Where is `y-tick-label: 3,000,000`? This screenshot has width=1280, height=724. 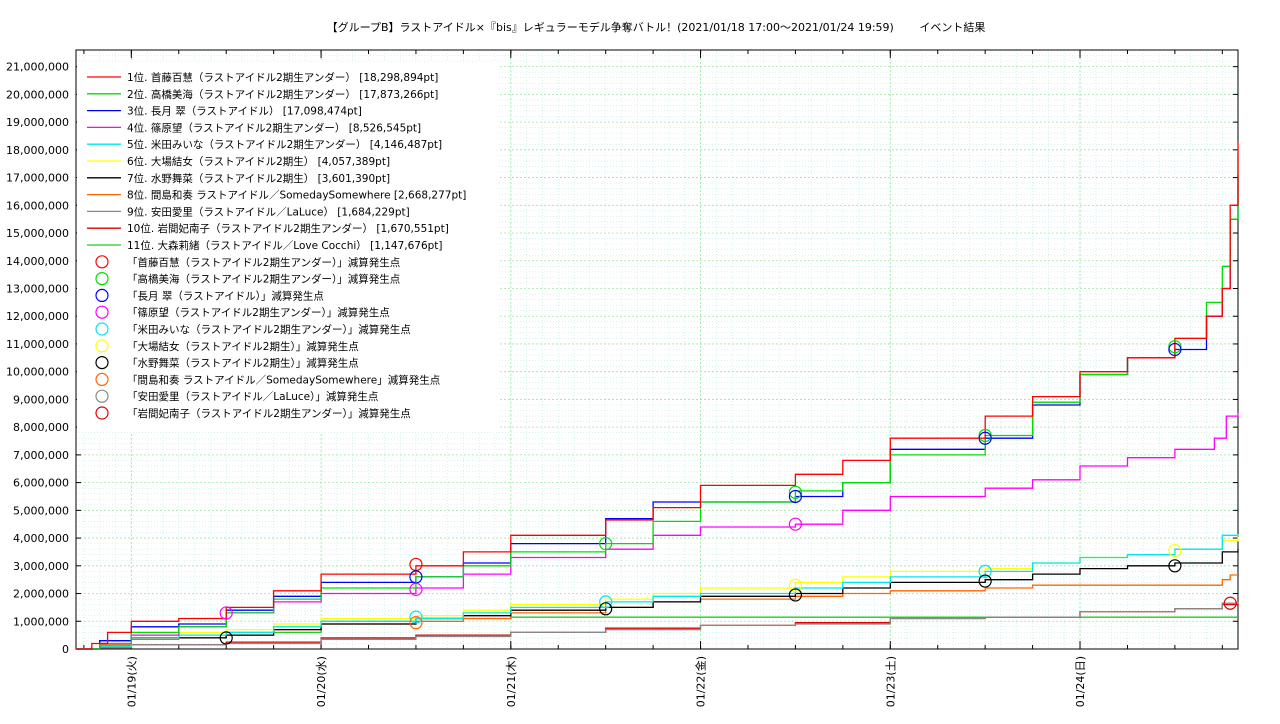
y-tick-label: 3,000,000 is located at coordinates (41, 566).